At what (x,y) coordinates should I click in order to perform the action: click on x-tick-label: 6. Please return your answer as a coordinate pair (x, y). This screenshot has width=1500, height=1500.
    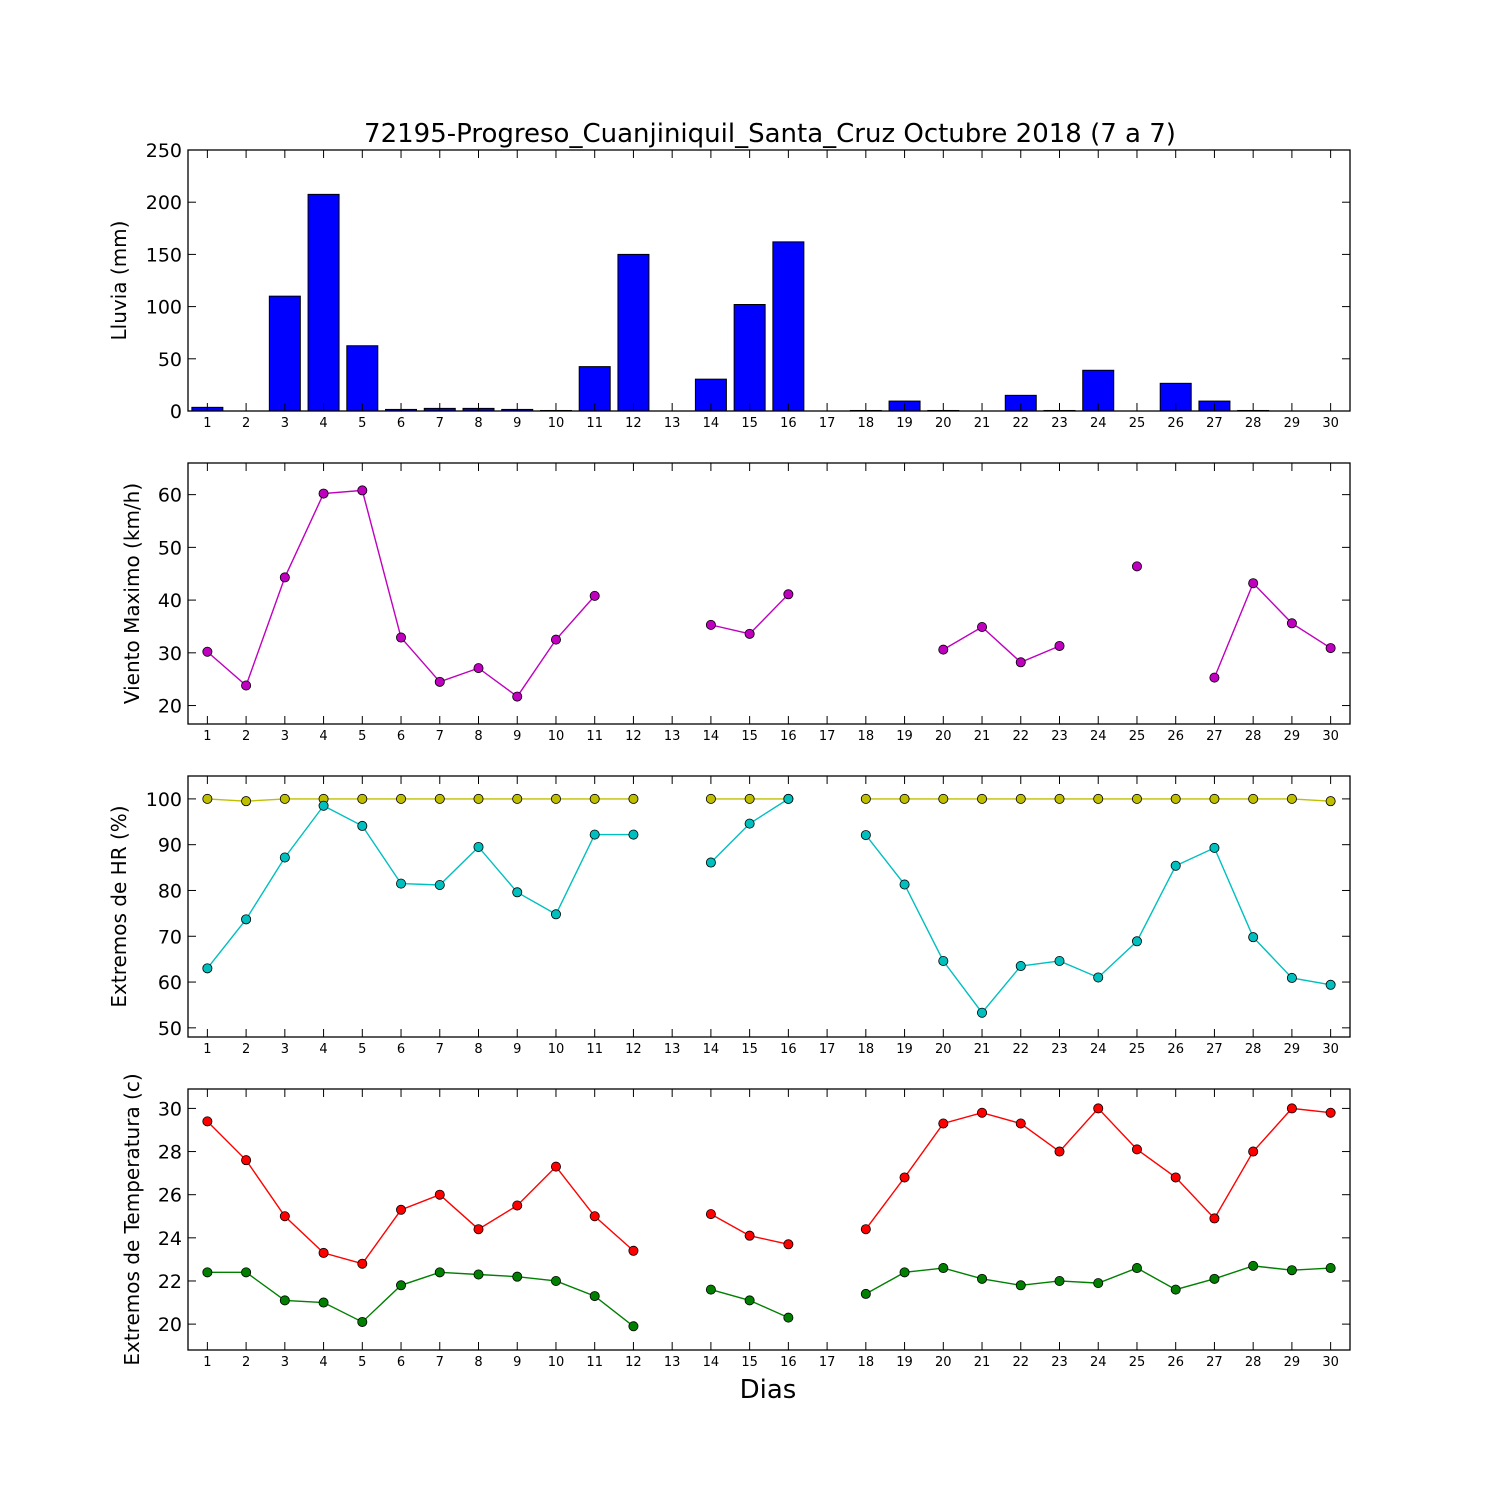
    Looking at the image, I should click on (401, 1049).